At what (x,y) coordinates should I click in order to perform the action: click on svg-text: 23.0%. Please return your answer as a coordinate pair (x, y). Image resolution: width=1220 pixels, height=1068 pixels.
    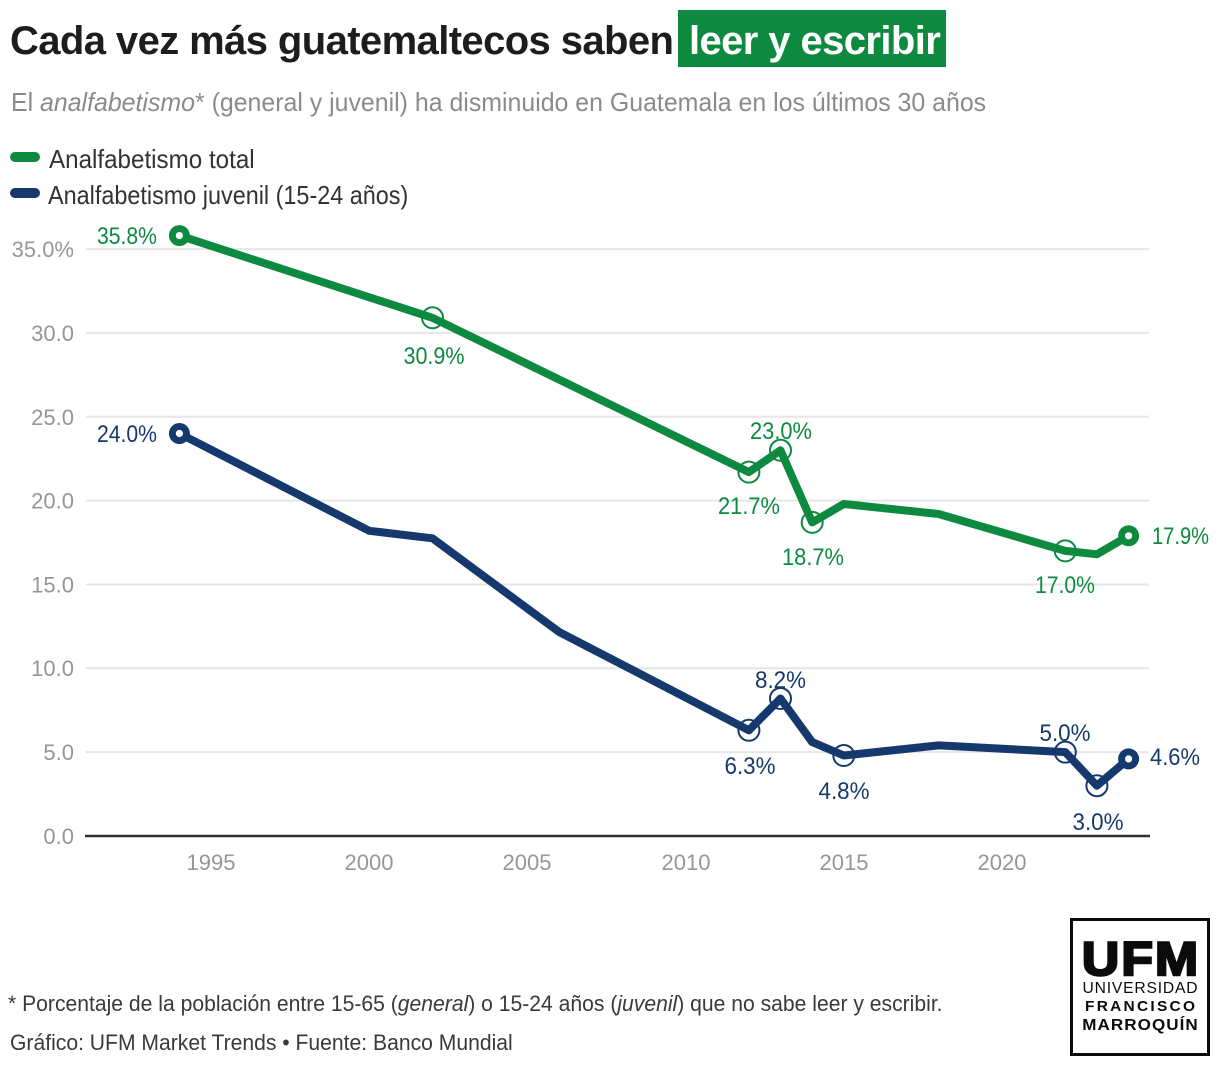
    Looking at the image, I should click on (781, 431).